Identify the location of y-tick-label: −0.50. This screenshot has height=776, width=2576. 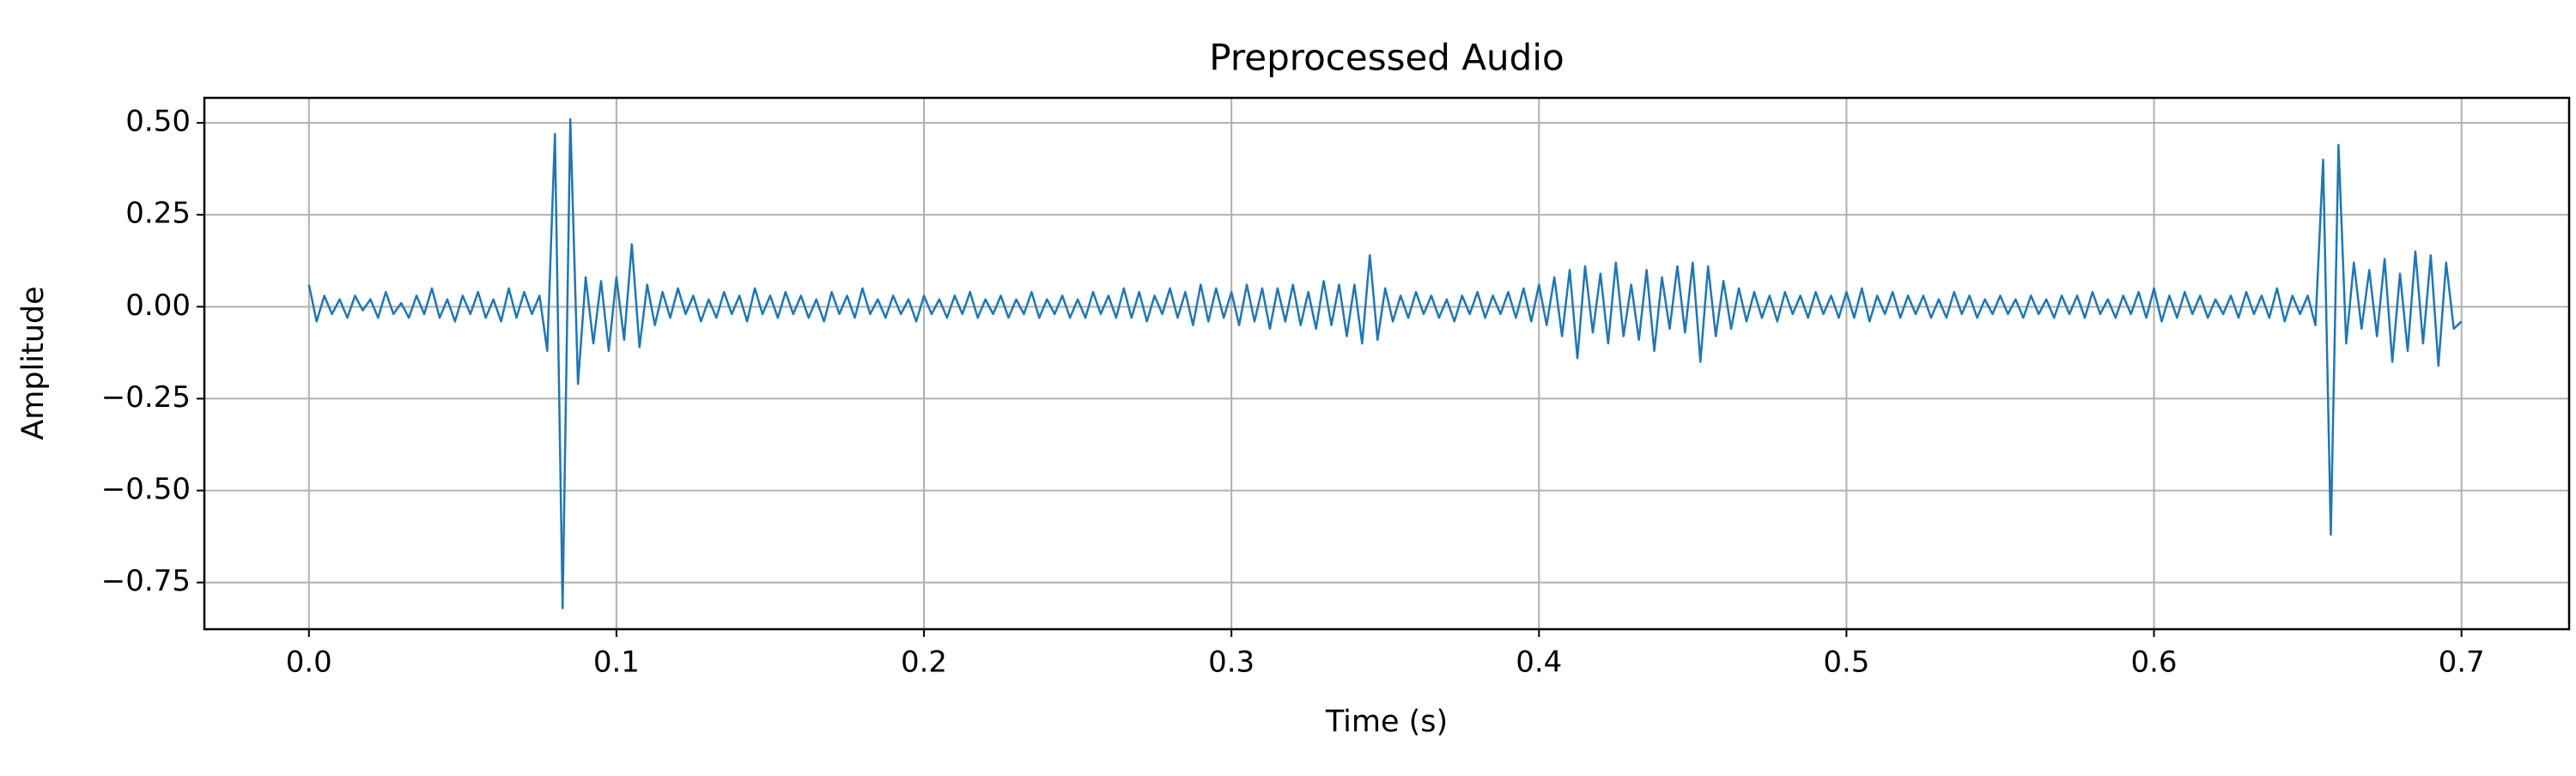
(146, 489).